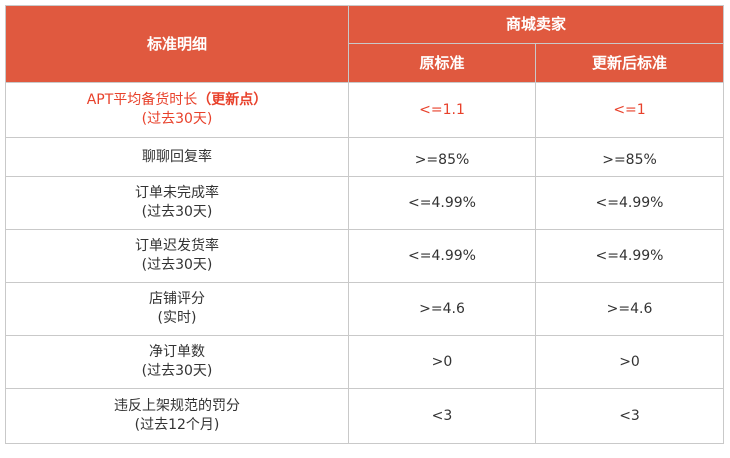 This screenshot has width=730, height=458. Describe the element at coordinates (442, 110) in the screenshot. I see `original-value: <=1.1` at that location.